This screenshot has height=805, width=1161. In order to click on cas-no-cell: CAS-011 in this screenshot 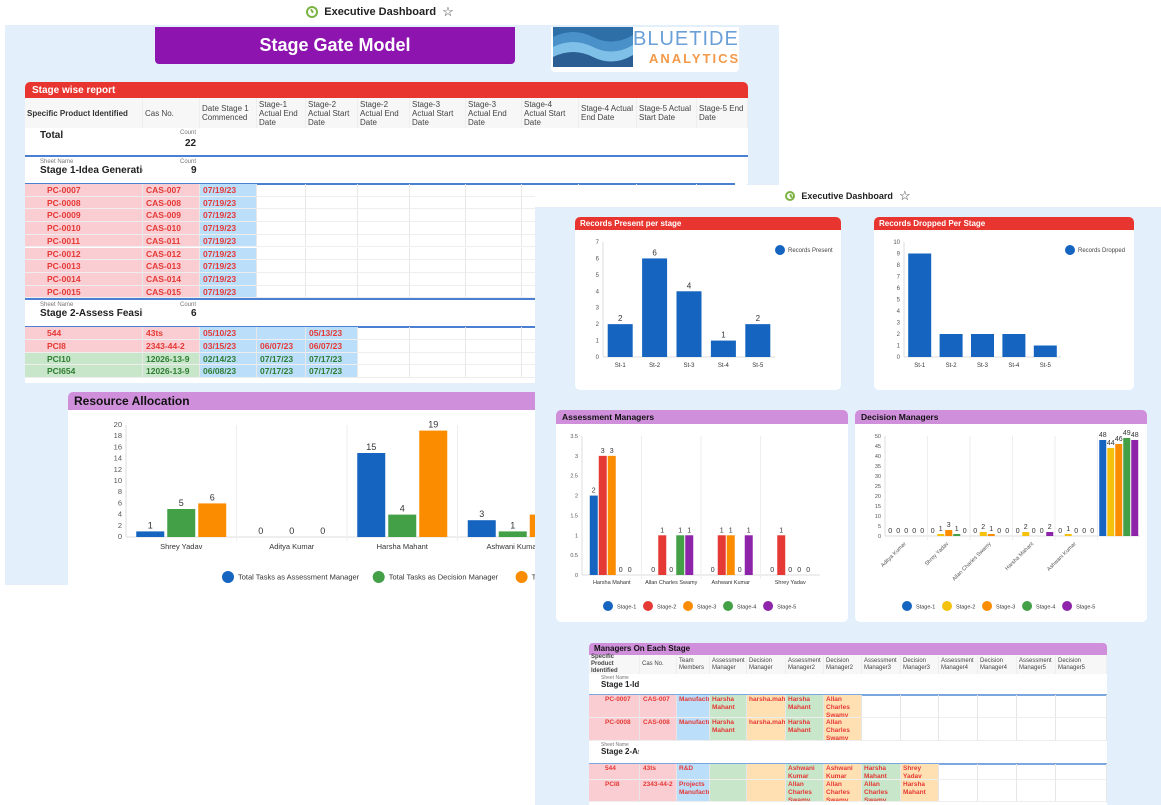, I will do `click(171, 241)`.